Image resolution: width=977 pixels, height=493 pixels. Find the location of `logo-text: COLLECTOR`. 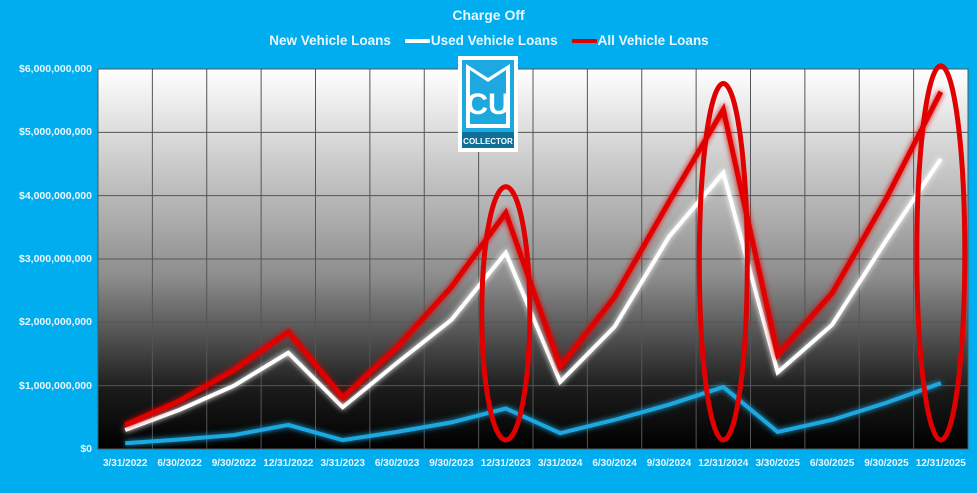

logo-text: COLLECTOR is located at coordinates (488, 141).